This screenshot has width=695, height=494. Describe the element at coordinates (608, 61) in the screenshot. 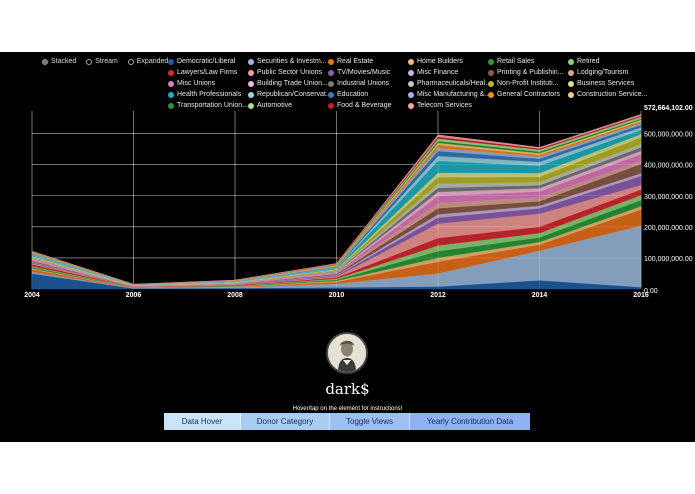

I see `legend-item: Retired` at that location.